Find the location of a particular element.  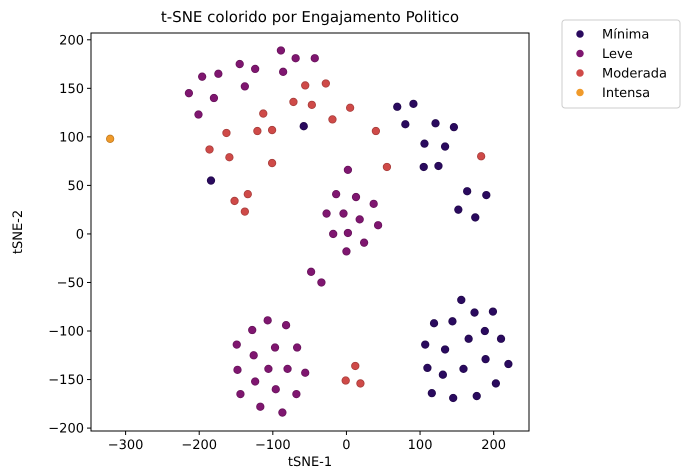

y-tick-label: −150 is located at coordinates (66, 380).